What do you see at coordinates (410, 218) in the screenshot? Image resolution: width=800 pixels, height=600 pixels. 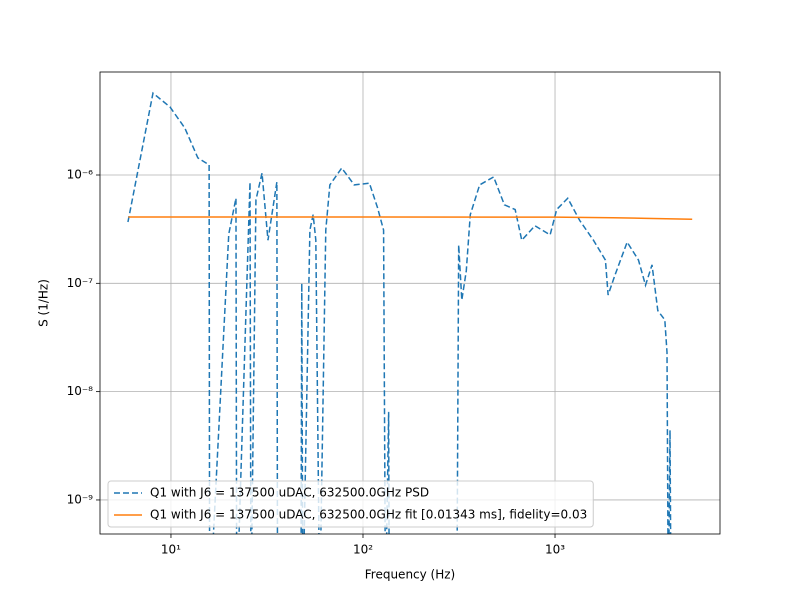 I see `series-line` at bounding box center [410, 218].